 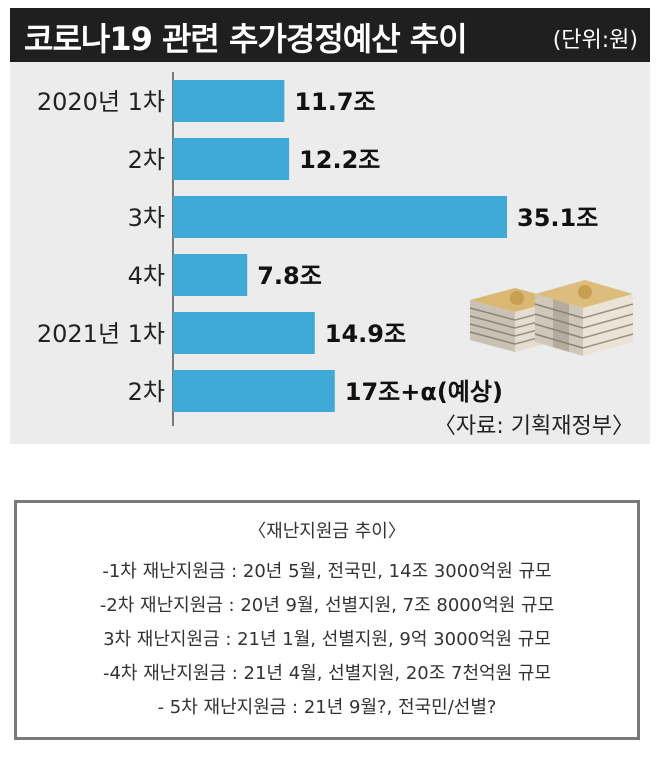 What do you see at coordinates (101, 334) in the screenshot?
I see `category-label: 2021년 1차` at bounding box center [101, 334].